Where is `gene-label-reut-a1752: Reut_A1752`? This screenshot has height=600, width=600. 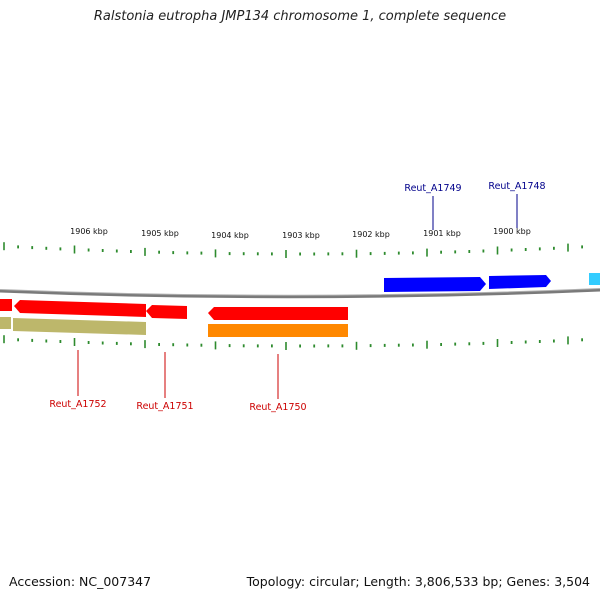
gene-label-reut-a1752: Reut_A1752 is located at coordinates (77, 404).